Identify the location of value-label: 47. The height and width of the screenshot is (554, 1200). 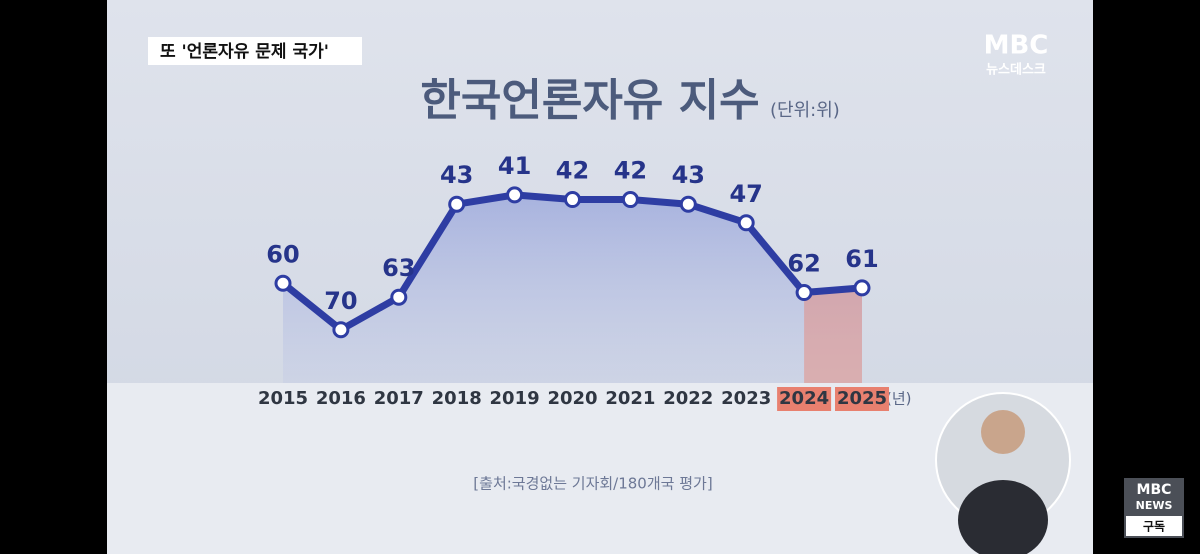
(745, 194).